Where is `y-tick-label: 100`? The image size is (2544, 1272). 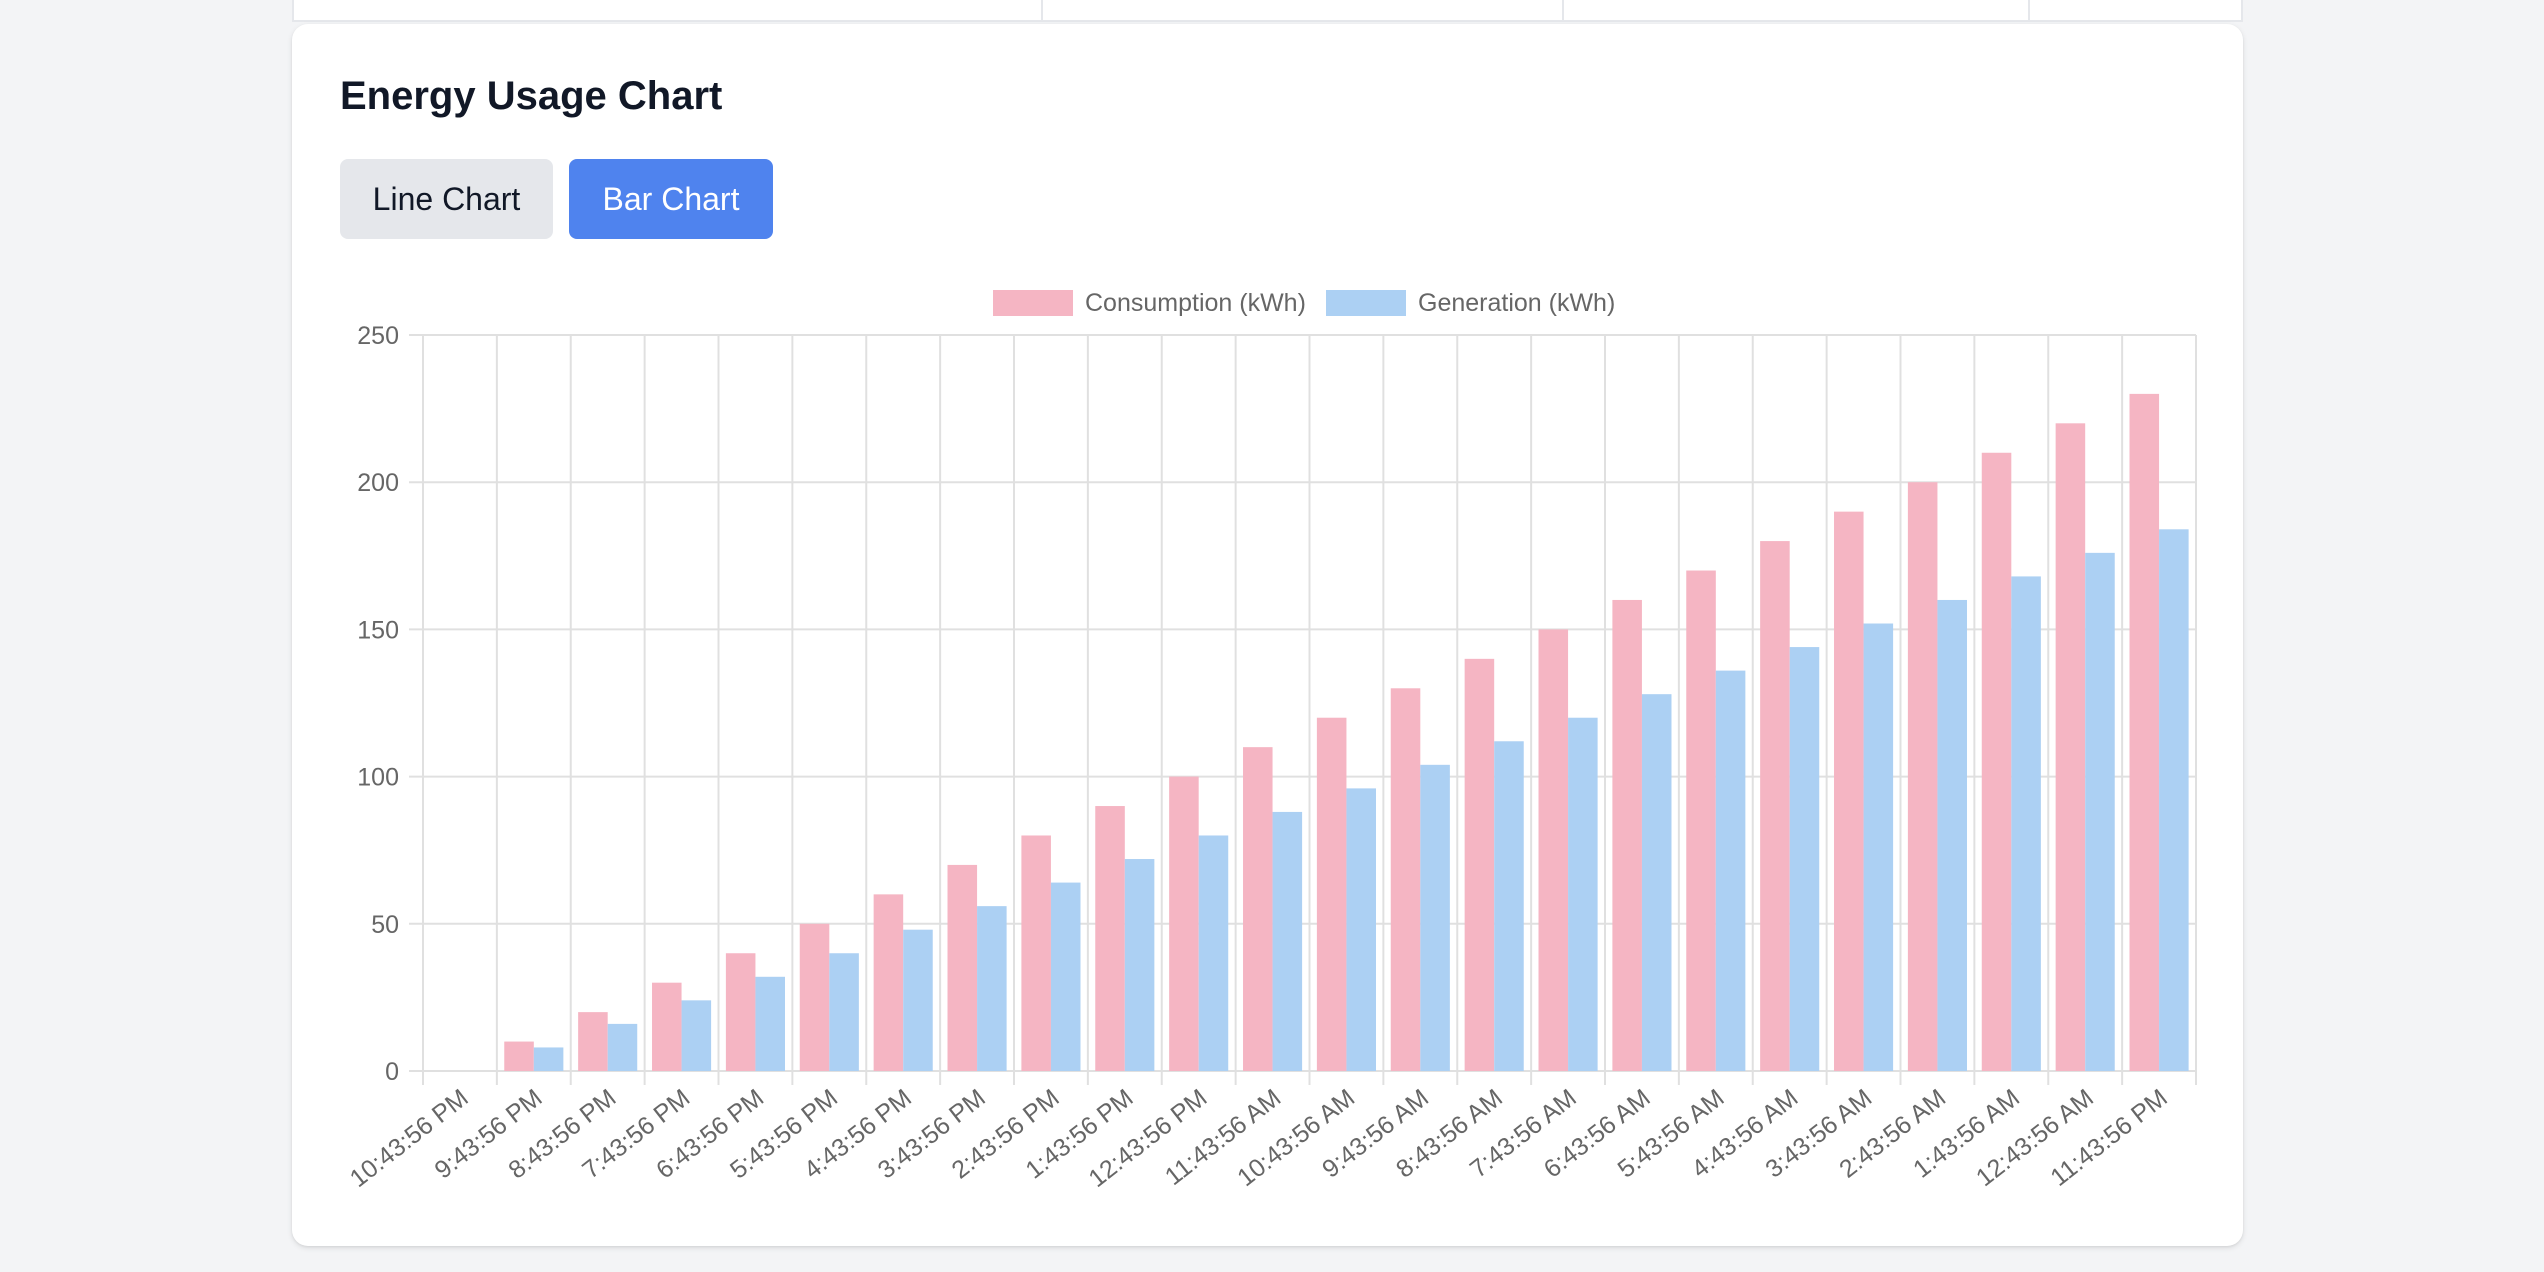 y-tick-label: 100 is located at coordinates (378, 778).